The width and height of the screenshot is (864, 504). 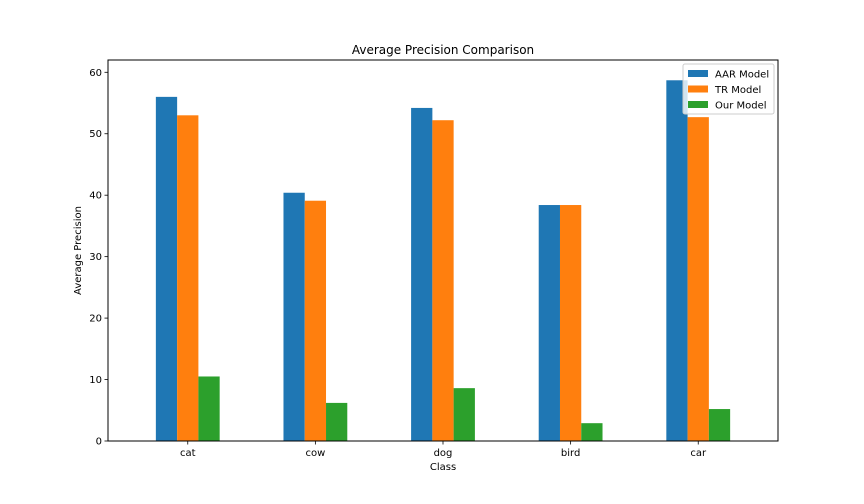 I want to click on y-tick-label: 30, so click(x=95, y=257).